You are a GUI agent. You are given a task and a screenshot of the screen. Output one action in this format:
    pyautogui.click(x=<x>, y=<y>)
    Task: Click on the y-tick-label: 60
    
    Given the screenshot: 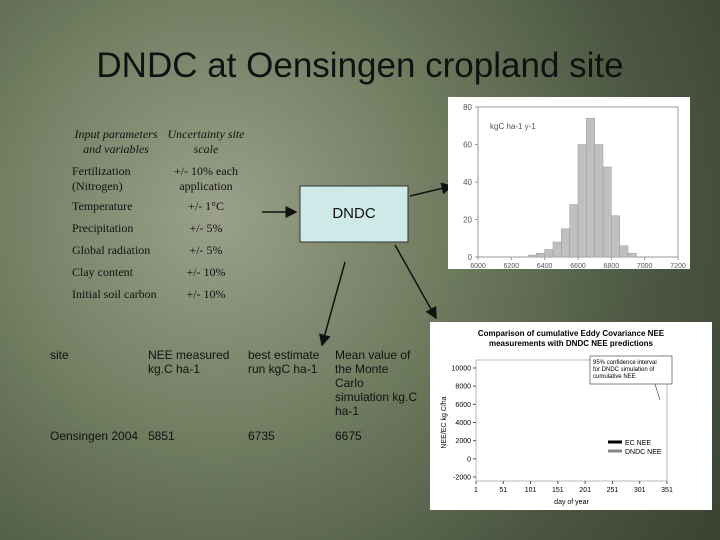 What is the action you would take?
    pyautogui.click(x=467, y=145)
    